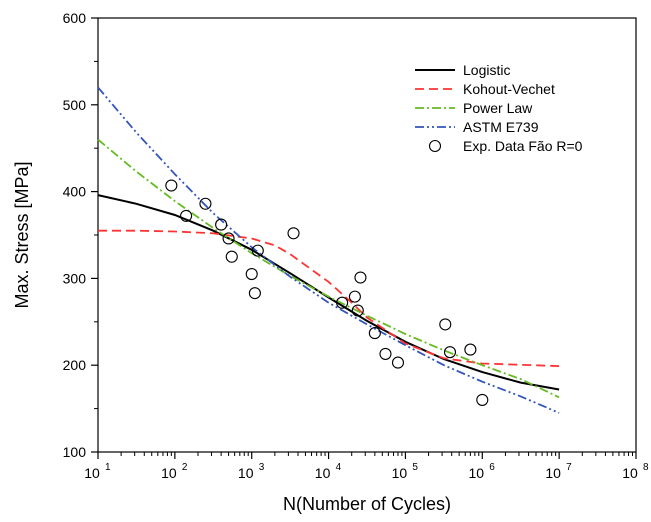  Describe the element at coordinates (509, 89) in the screenshot. I see `legend-label: Kohout-Vechet` at that location.